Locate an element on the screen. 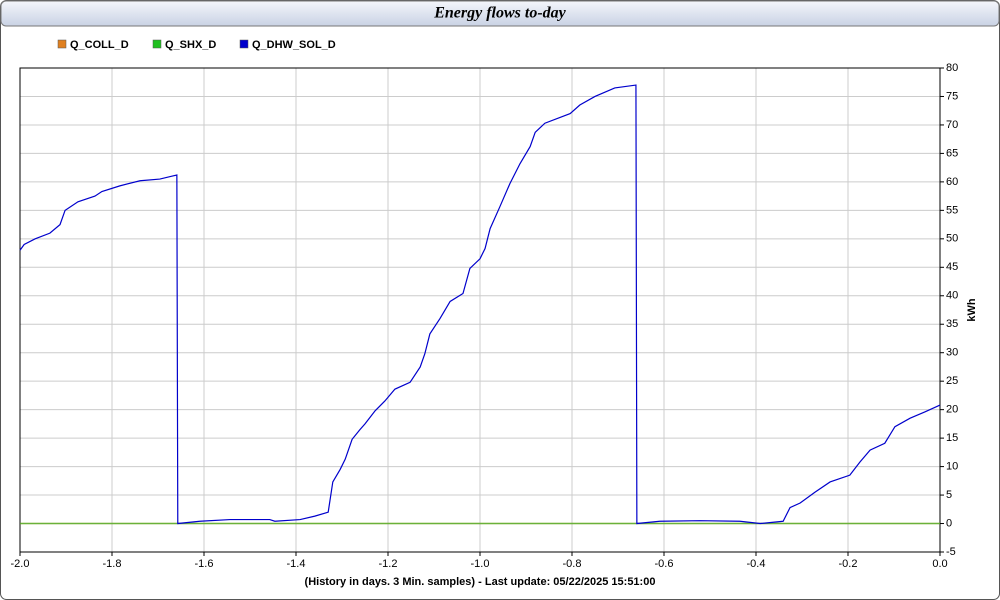  y-tick-label: 45 is located at coordinates (952, 267).